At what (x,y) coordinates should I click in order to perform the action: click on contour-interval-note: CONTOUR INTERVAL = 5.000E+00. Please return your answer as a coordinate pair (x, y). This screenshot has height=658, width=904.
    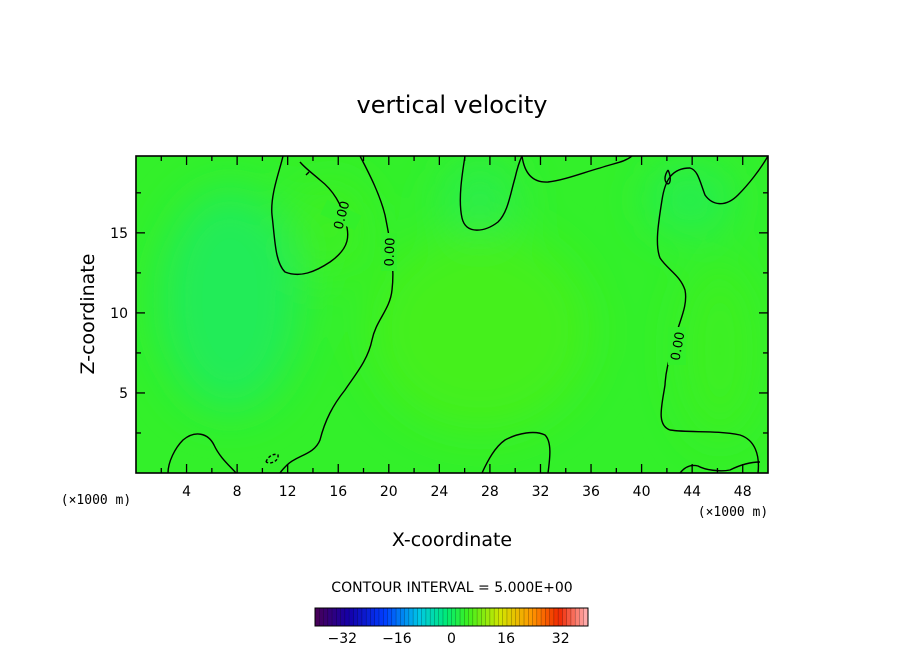
    Looking at the image, I should click on (451, 588).